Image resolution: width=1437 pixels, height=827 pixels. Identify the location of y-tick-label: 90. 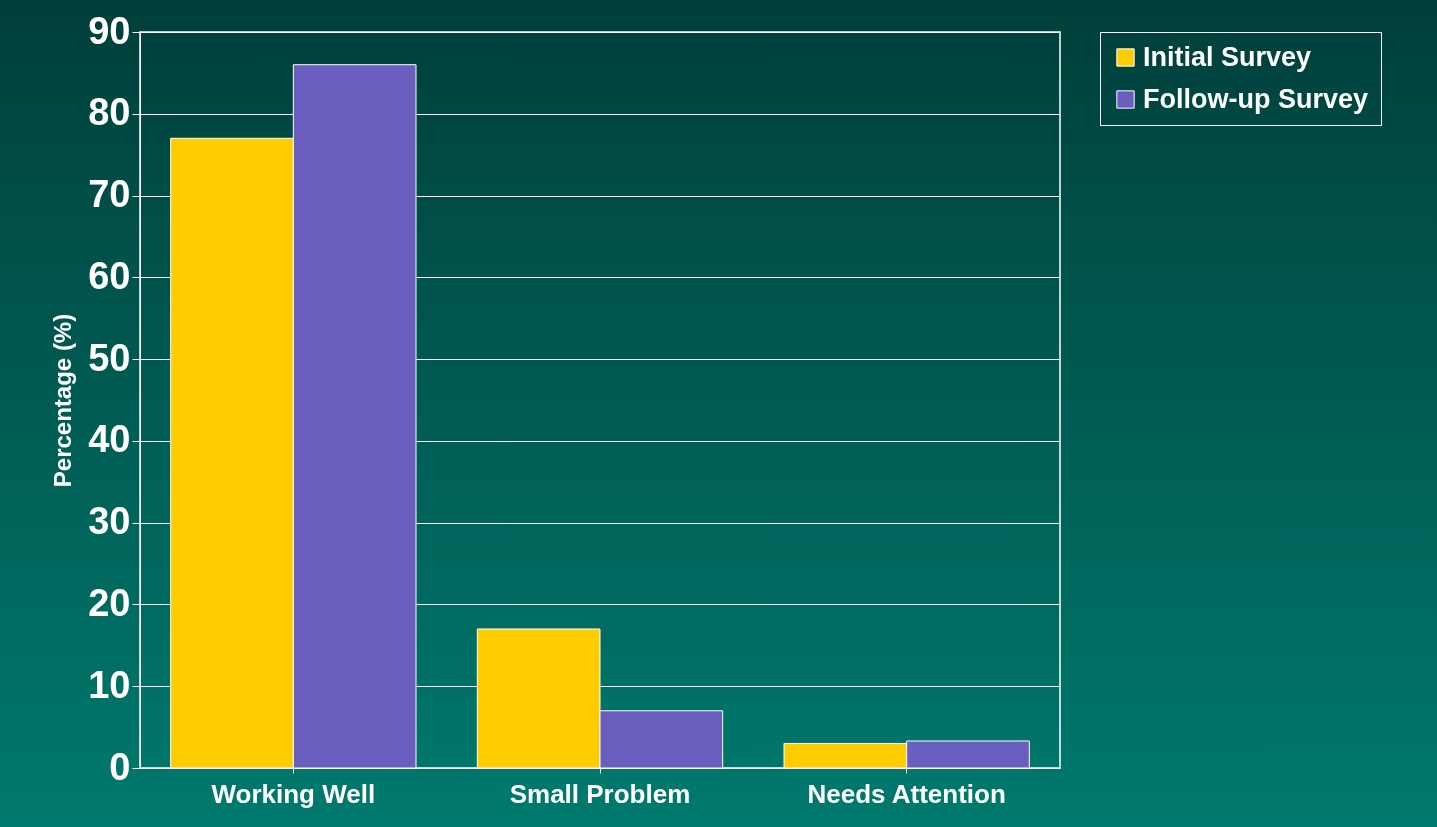
(109, 30).